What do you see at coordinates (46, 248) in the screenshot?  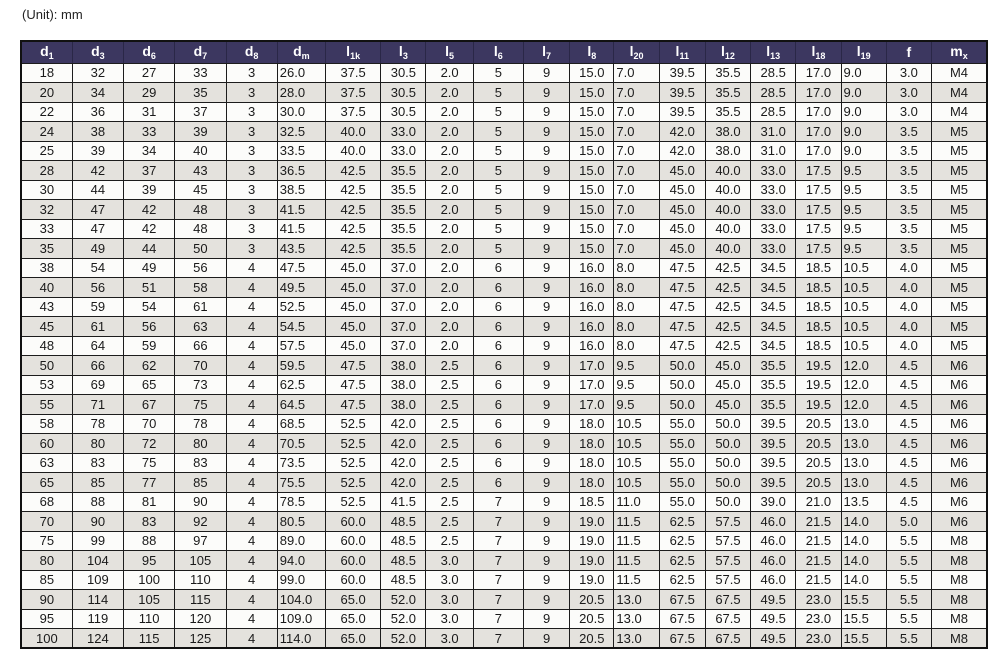 I see `table-cell: 35` at bounding box center [46, 248].